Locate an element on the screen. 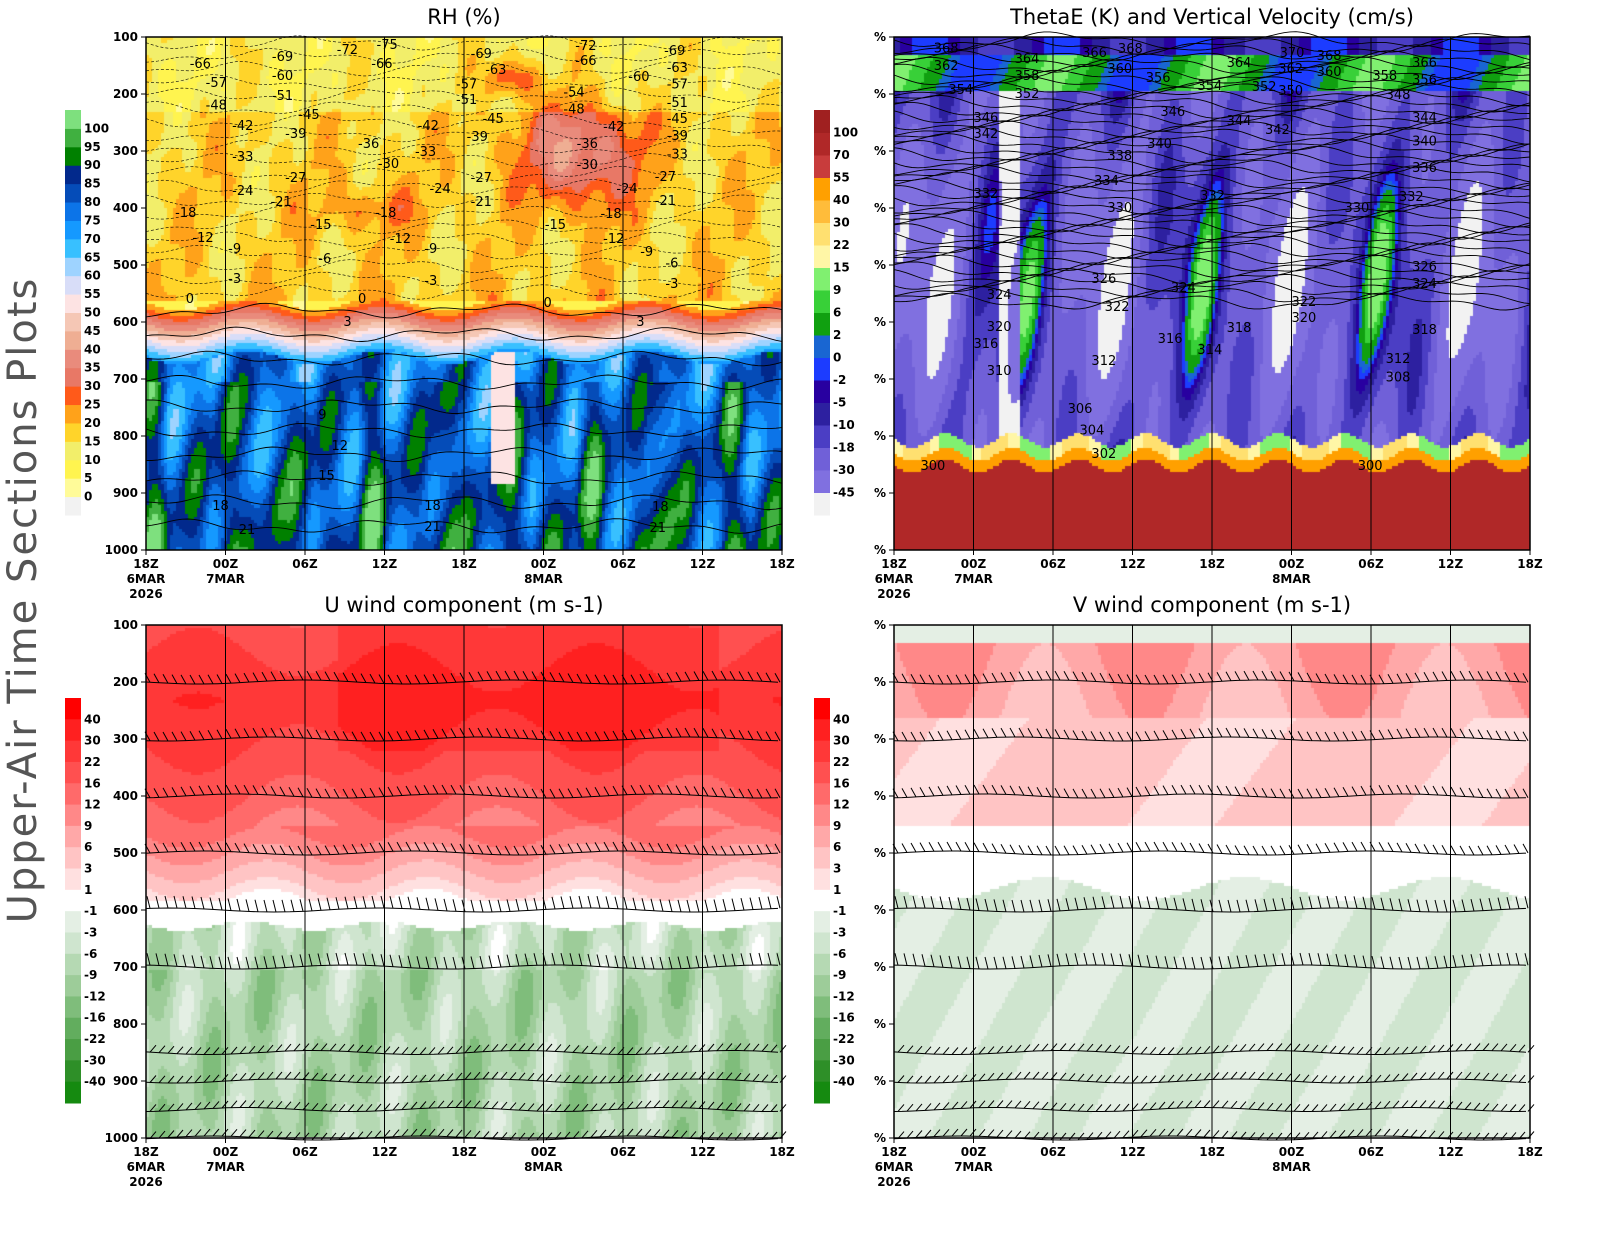 The width and height of the screenshot is (1600, 1236). colorbar-label: 70 is located at coordinates (92, 239).